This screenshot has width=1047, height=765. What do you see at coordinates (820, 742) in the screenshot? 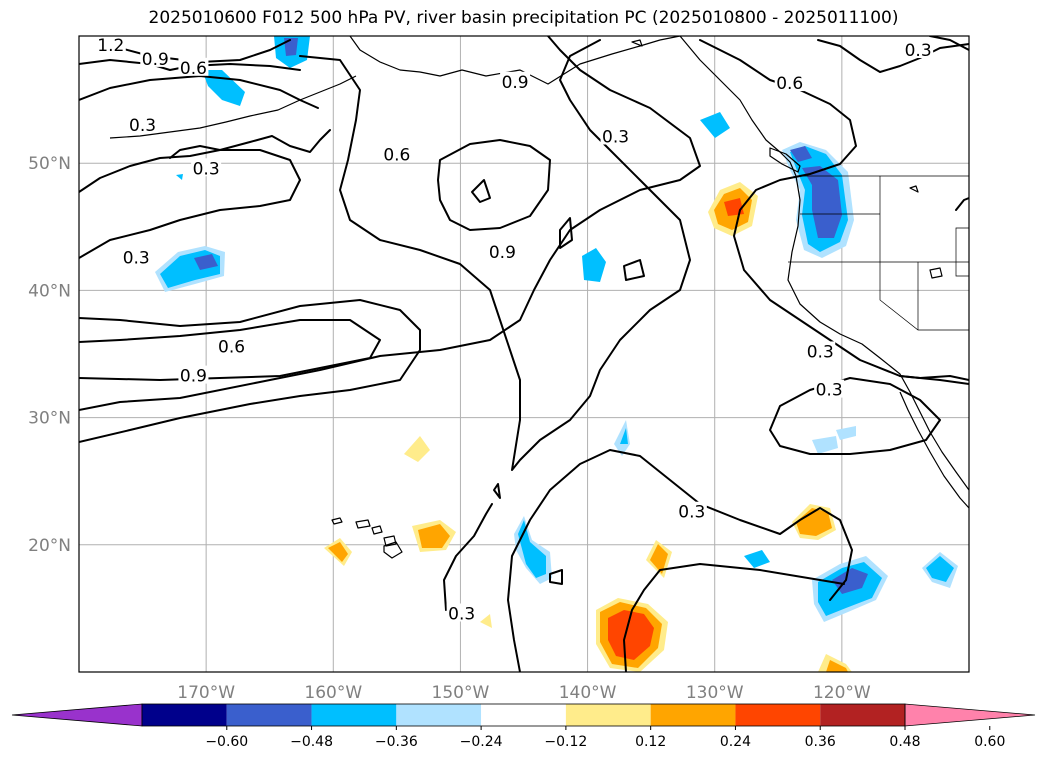
I see `colorbar-tick-label: 0.36` at bounding box center [820, 742].